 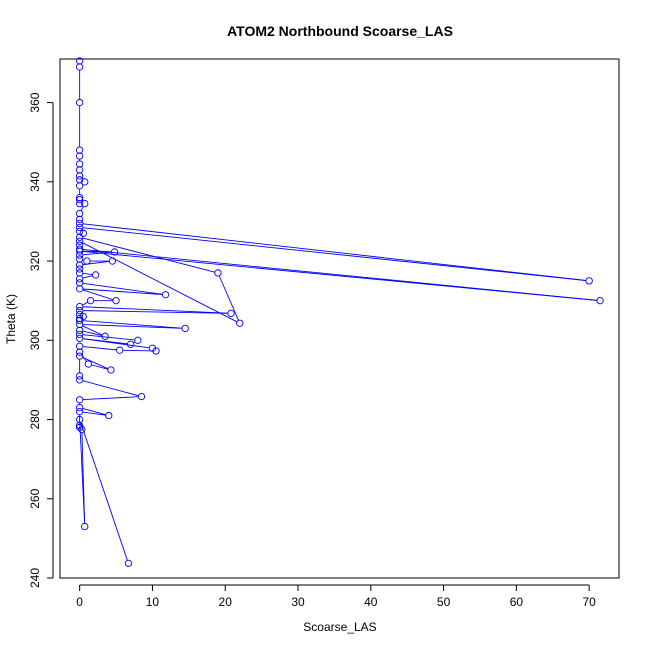 I want to click on y-axis-label: Theta (K), so click(x=11, y=319).